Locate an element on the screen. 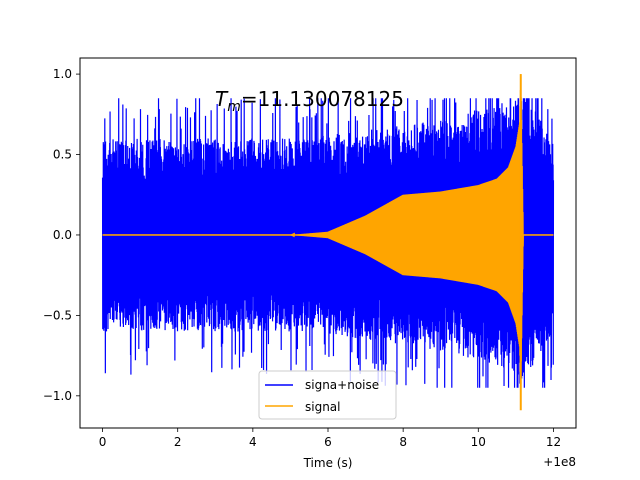 Image resolution: width=640 pixels, height=480 pixels. x-tick-label: 10 is located at coordinates (478, 442).